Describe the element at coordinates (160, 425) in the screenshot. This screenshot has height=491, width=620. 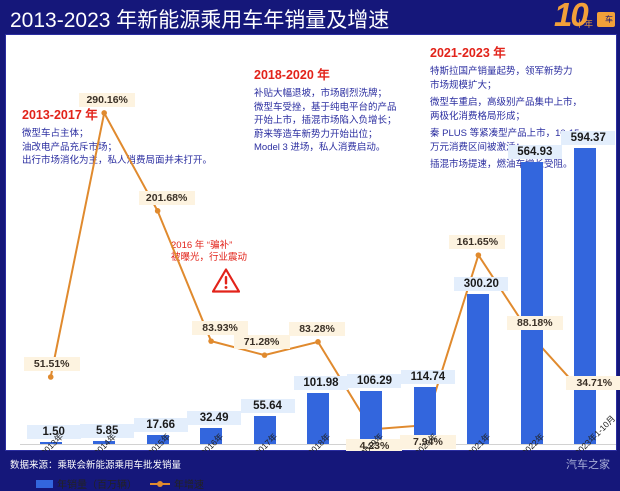
I see `bar-value-label: 17.66` at that location.